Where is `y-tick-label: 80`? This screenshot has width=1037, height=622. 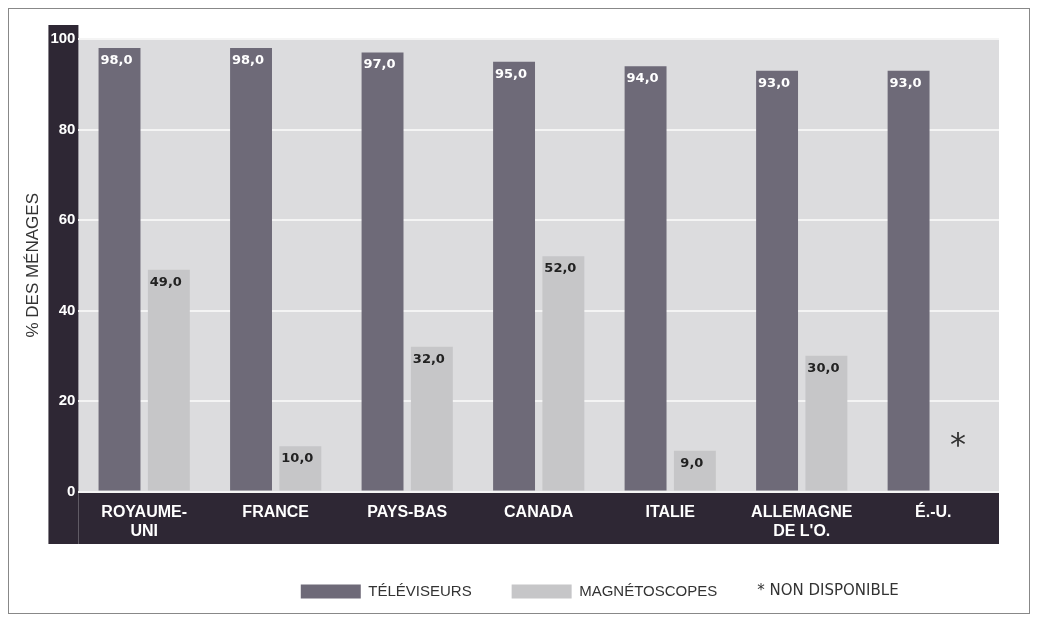 y-tick-label: 80 is located at coordinates (67, 128).